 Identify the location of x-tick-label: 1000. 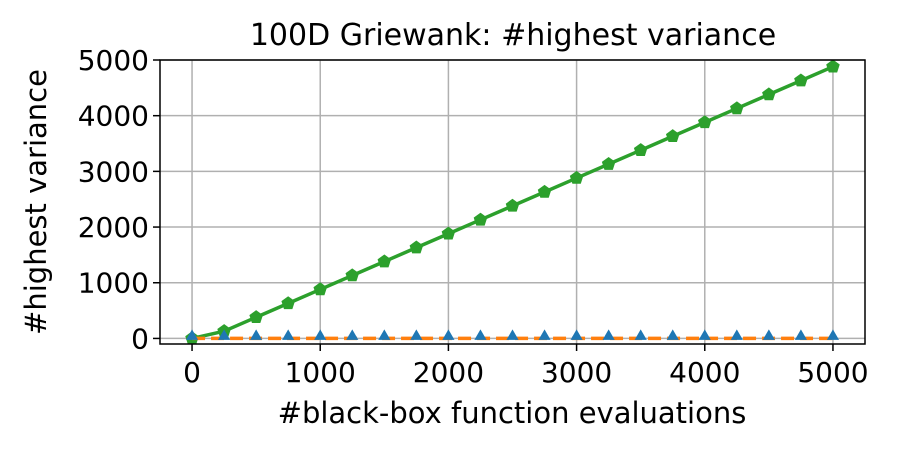
(320, 372).